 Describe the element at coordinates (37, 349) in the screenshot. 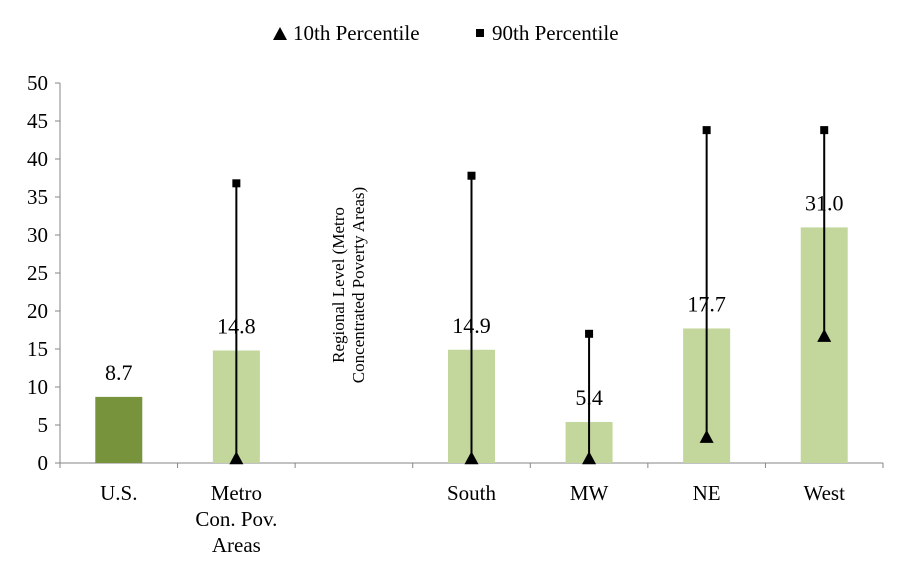

I see `y-tick-label: 15` at that location.